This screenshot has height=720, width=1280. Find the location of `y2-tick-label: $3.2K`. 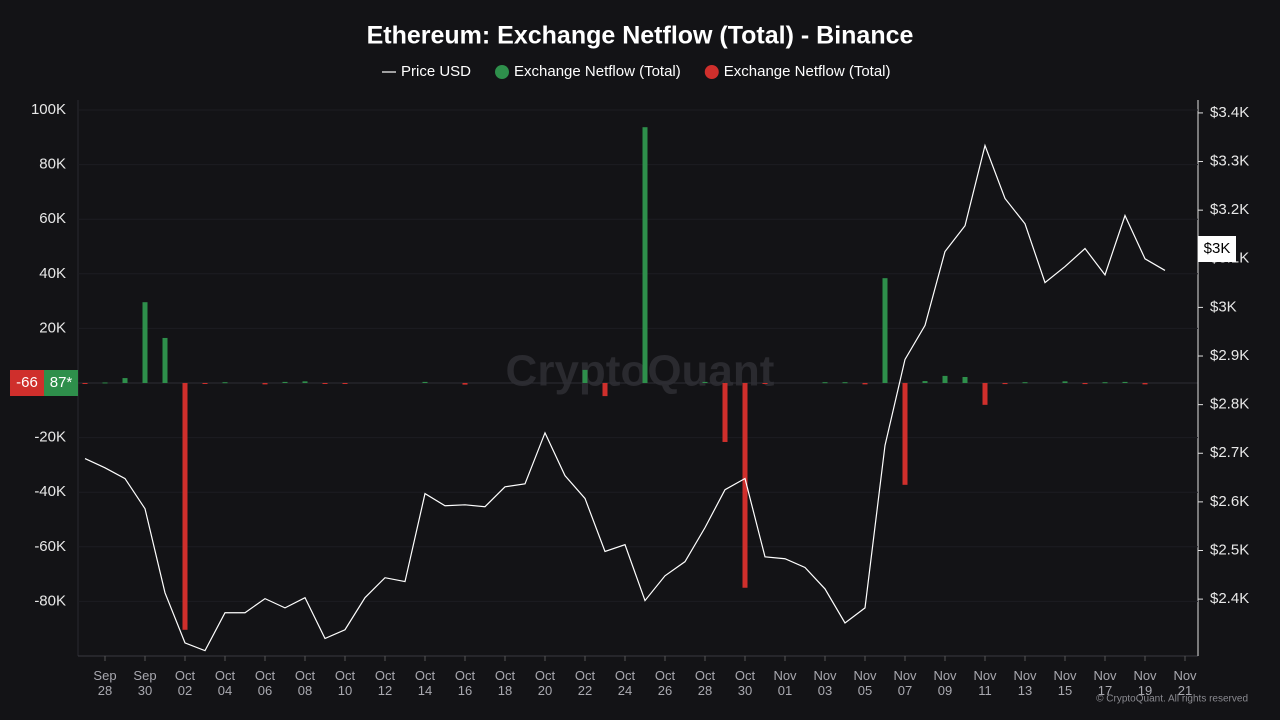

y2-tick-label: $3.2K is located at coordinates (1229, 209).